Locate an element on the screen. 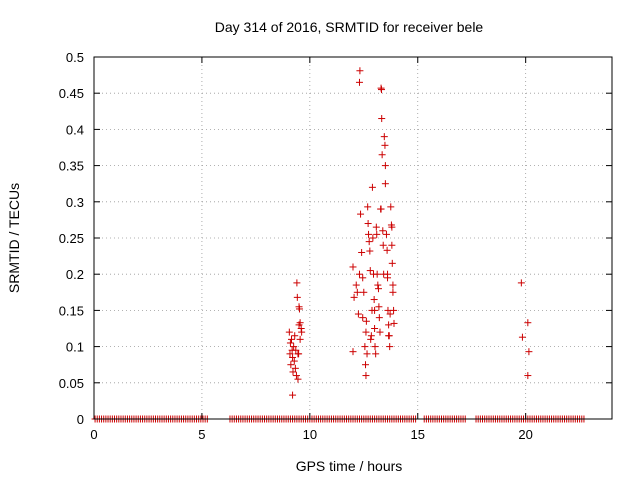 This screenshot has width=640, height=480. x-tick-label: 20 is located at coordinates (525, 434).